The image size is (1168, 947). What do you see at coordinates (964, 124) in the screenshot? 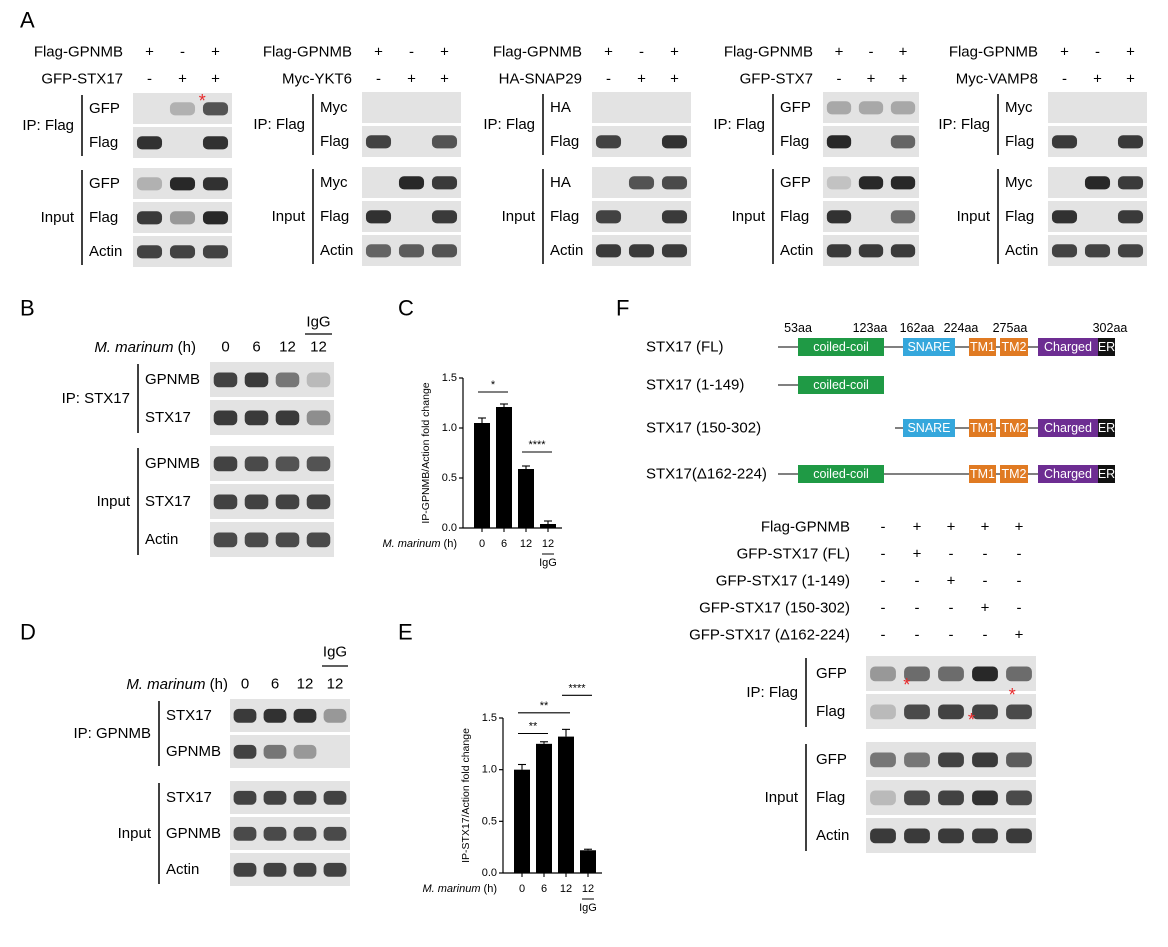
I see `ip-label: IP: Flag` at bounding box center [964, 124].